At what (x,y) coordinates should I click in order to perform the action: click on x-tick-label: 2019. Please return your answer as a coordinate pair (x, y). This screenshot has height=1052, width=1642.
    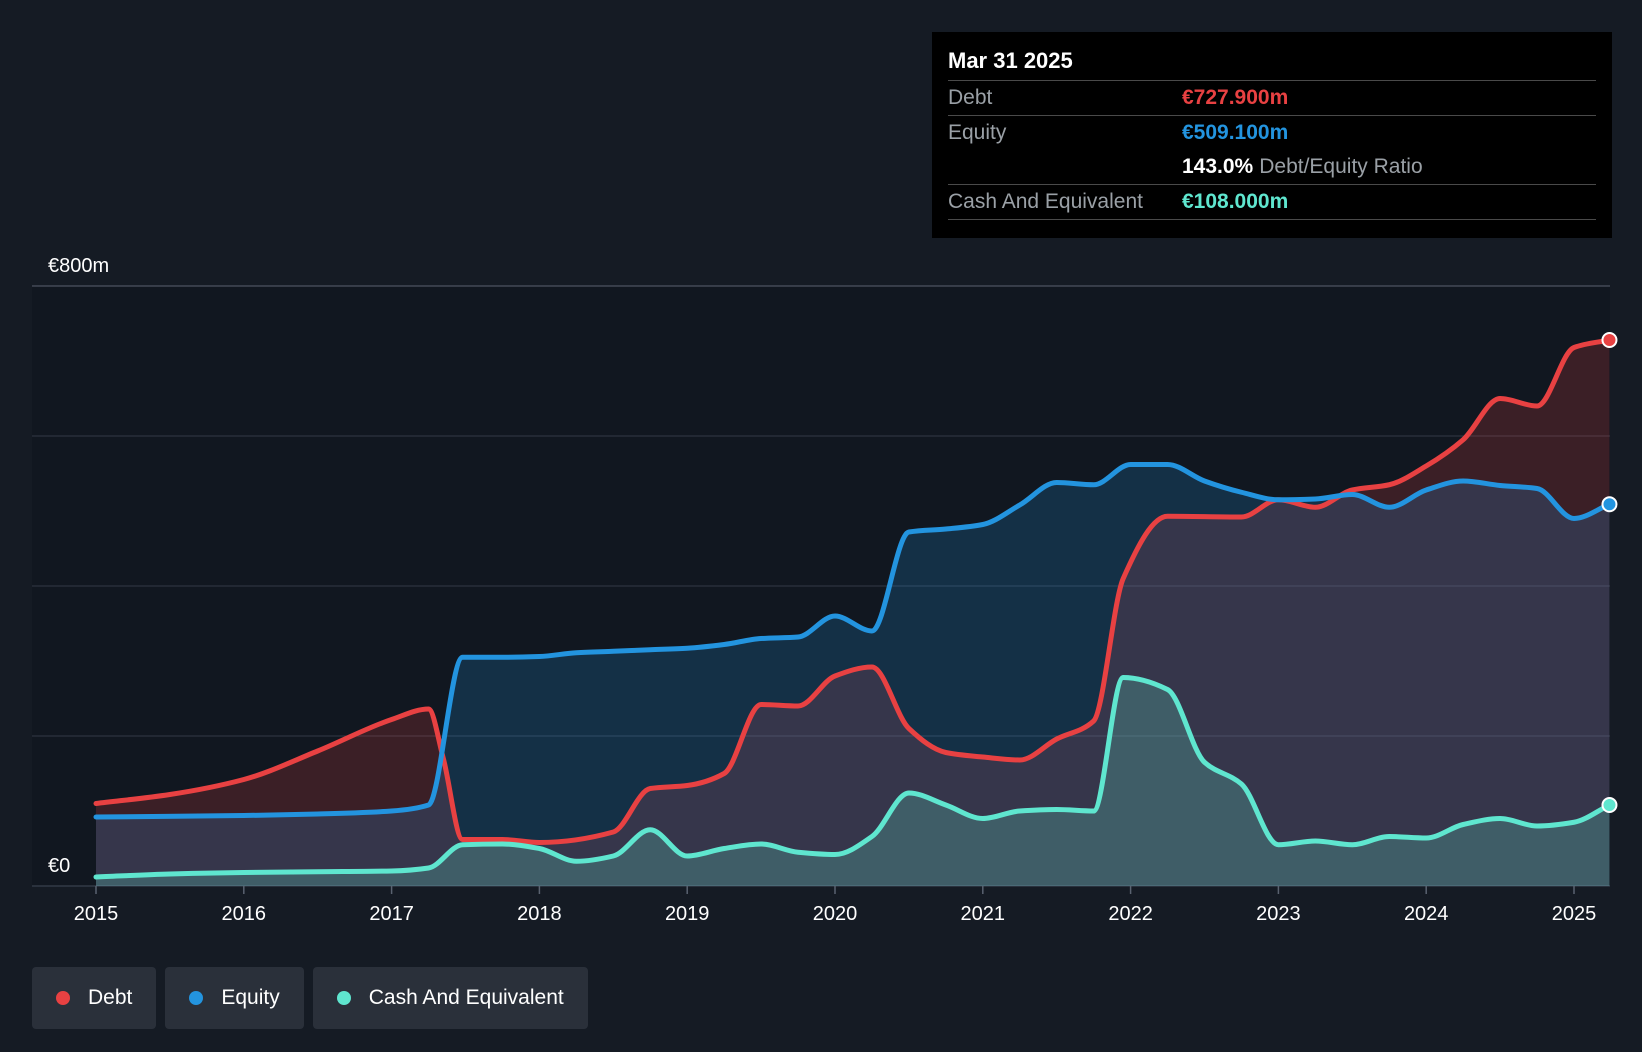
    Looking at the image, I should click on (687, 914).